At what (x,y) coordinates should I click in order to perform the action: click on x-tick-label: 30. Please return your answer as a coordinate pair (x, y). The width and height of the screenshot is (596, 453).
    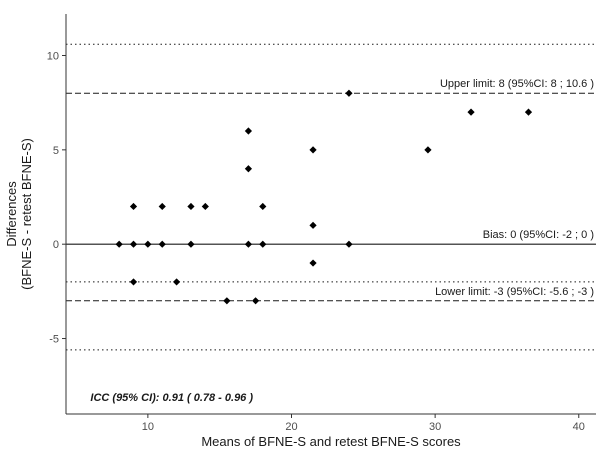
    Looking at the image, I should click on (435, 427).